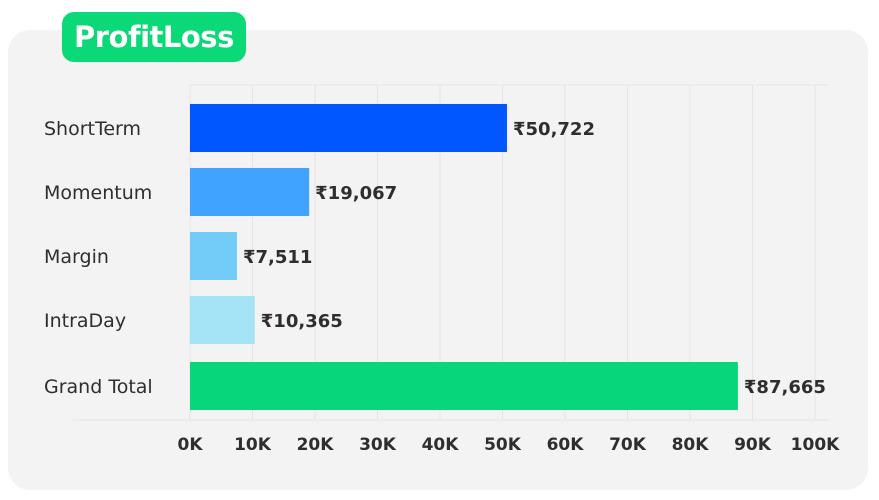 This screenshot has height=500, width=879. Describe the element at coordinates (190, 445) in the screenshot. I see `x-tick-label: 0K` at that location.